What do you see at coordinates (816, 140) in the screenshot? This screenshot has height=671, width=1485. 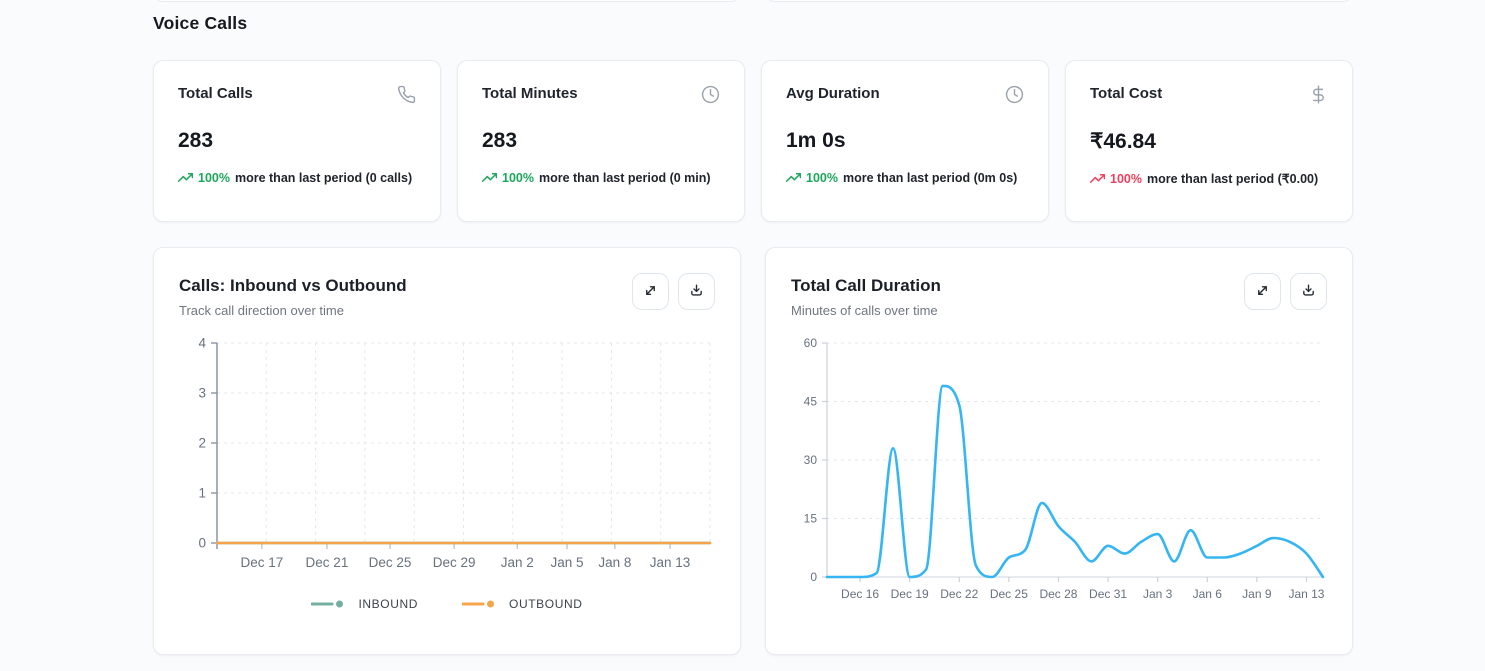 I see `stat-value: 1m 0s` at bounding box center [816, 140].